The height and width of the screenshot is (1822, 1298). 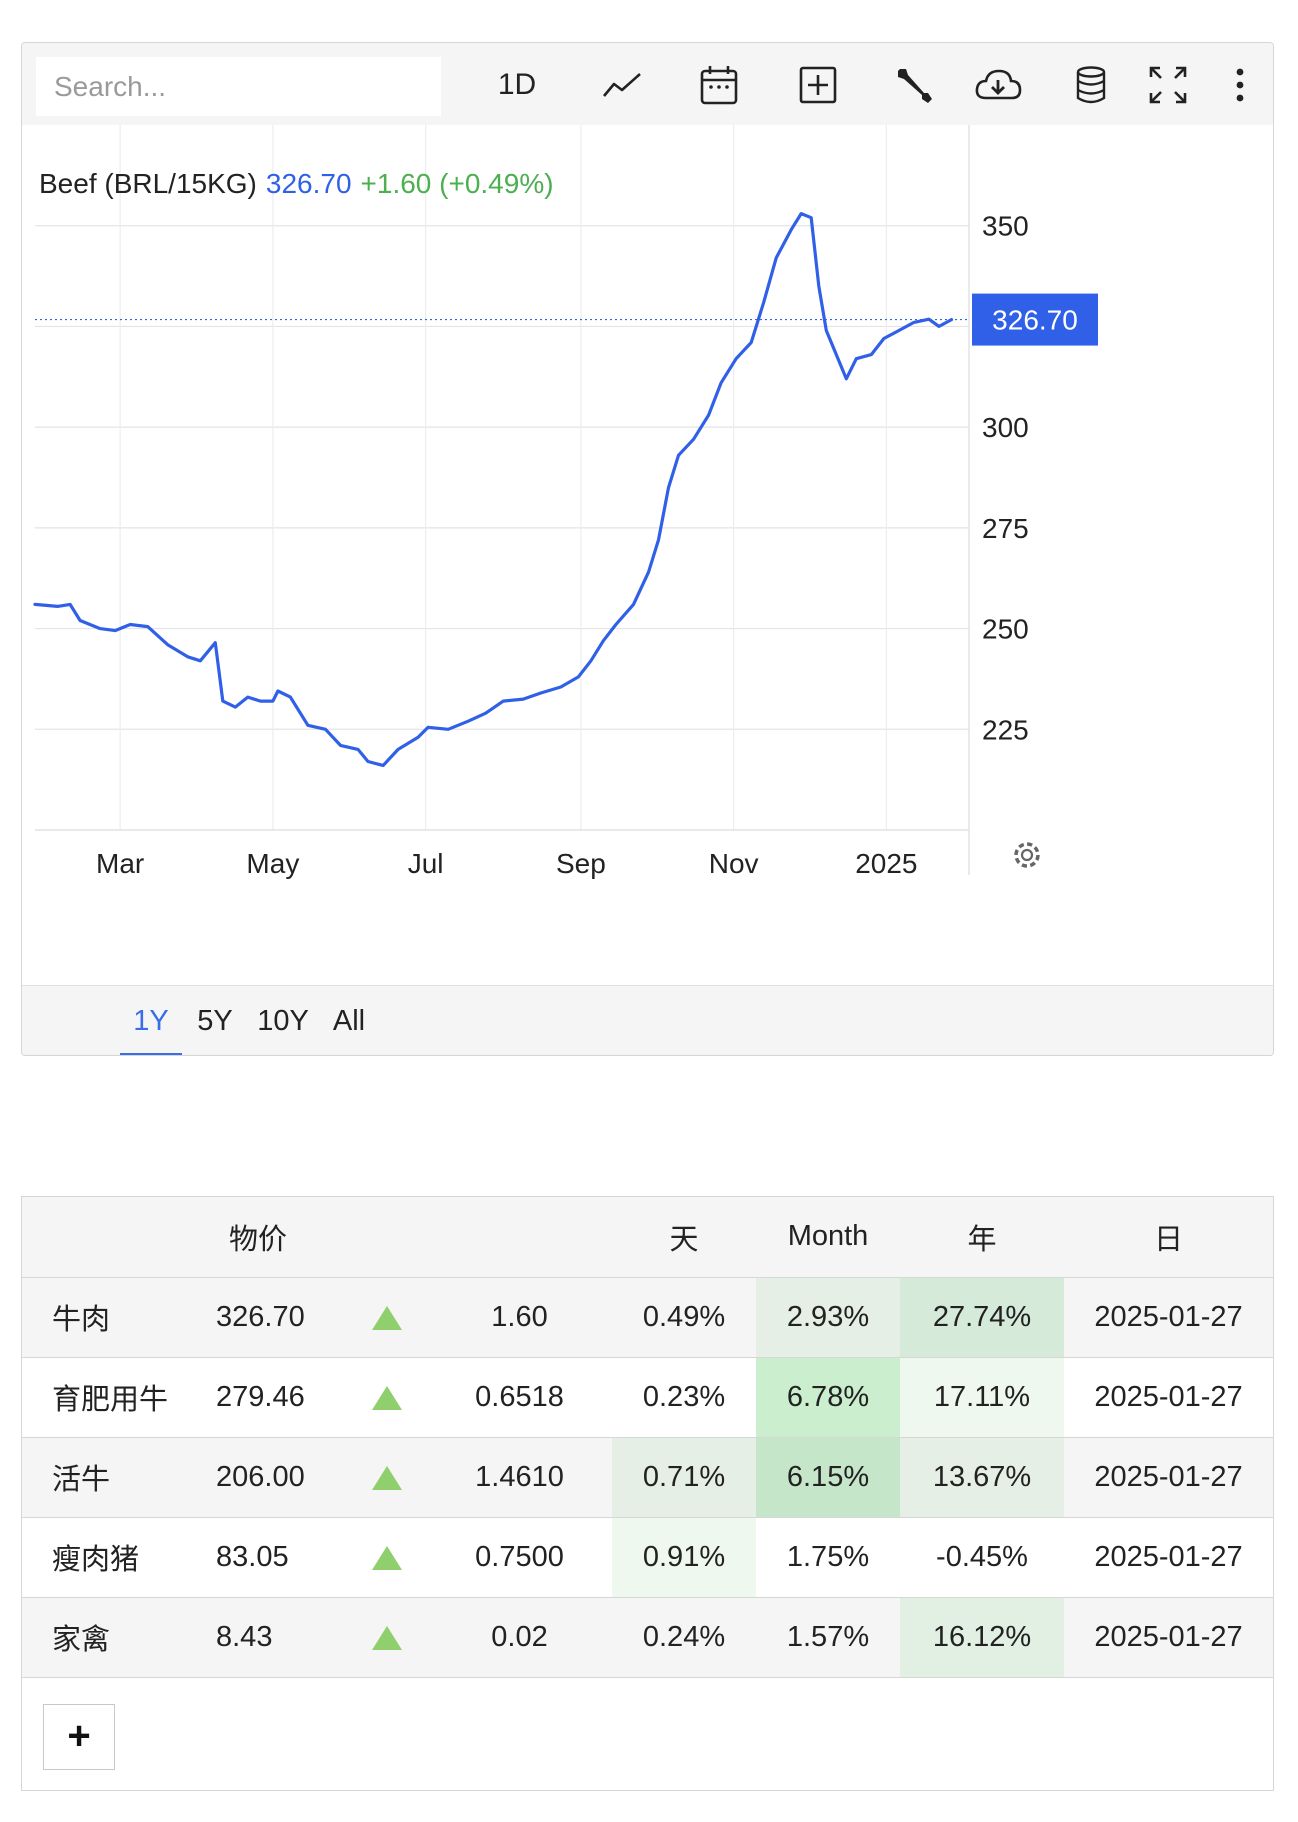 I want to click on commodity-change: 0.6518, so click(x=519, y=1397).